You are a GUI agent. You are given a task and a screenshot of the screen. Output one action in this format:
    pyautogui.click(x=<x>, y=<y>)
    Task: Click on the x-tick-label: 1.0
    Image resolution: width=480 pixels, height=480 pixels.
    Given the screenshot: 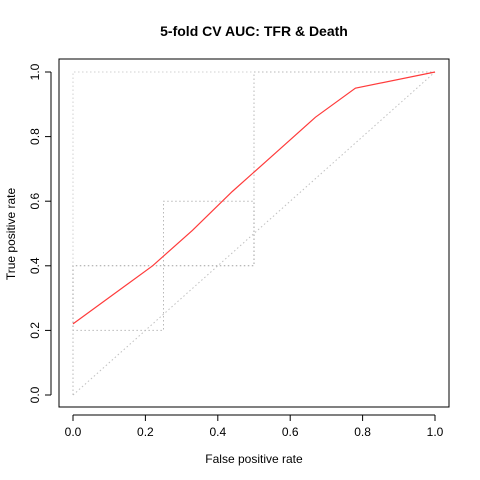 What is the action you would take?
    pyautogui.click(x=435, y=432)
    